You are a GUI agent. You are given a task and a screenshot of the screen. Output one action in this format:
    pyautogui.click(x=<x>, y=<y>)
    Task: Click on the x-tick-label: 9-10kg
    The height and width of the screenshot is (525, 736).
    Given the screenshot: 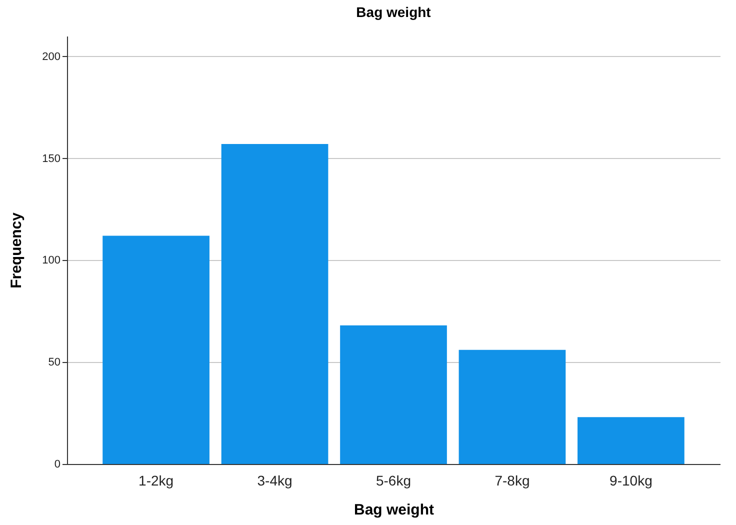 What is the action you would take?
    pyautogui.click(x=631, y=480)
    